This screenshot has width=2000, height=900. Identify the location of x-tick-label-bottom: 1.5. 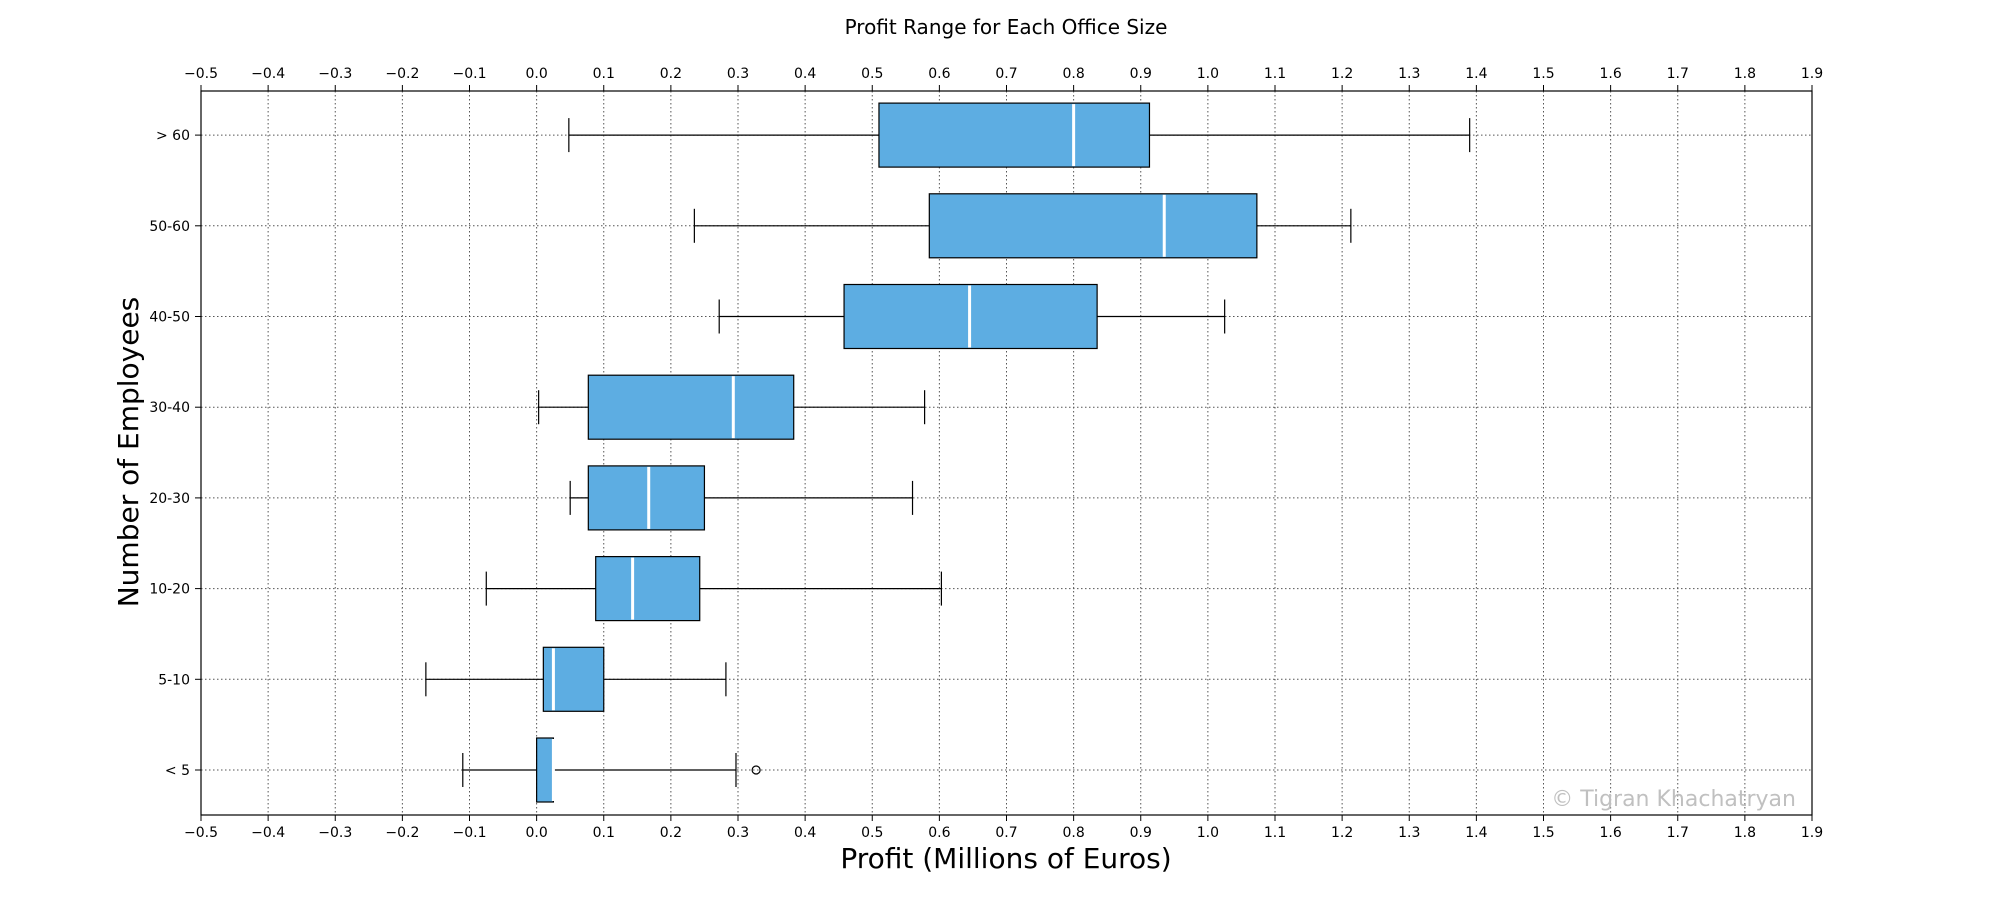
(1543, 833).